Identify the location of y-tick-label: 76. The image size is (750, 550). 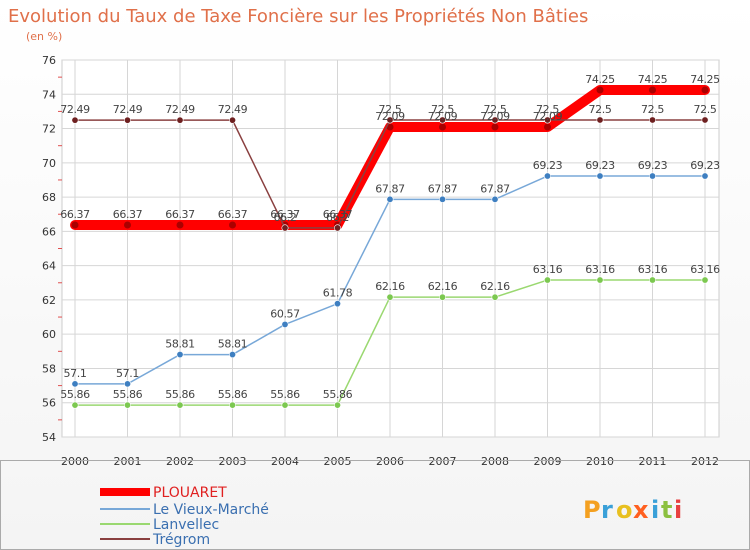
(49, 60).